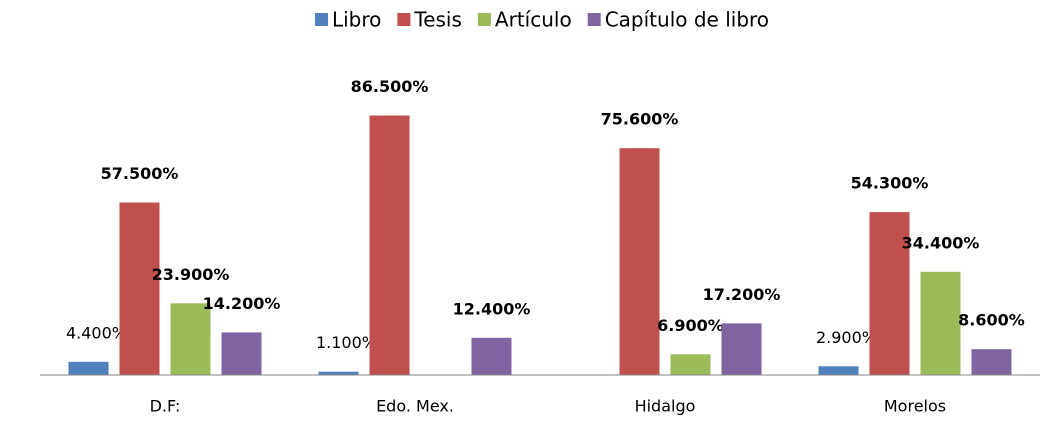 The image size is (1044, 425). What do you see at coordinates (991, 320) in the screenshot?
I see `data-label: 8.600%` at bounding box center [991, 320].